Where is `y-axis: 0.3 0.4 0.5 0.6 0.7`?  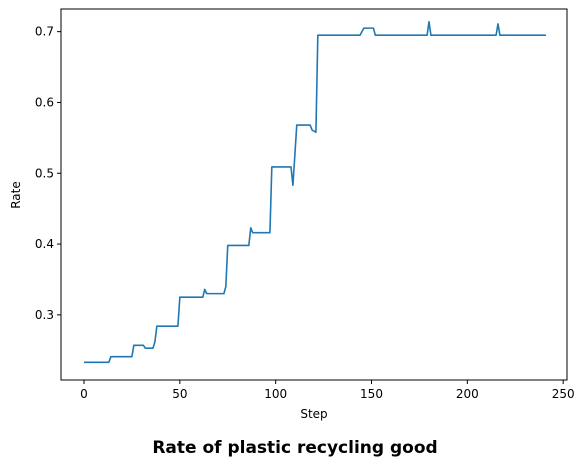
y-axis: 0.3 0.4 0.5 0.6 0.7 is located at coordinates (48, 173).